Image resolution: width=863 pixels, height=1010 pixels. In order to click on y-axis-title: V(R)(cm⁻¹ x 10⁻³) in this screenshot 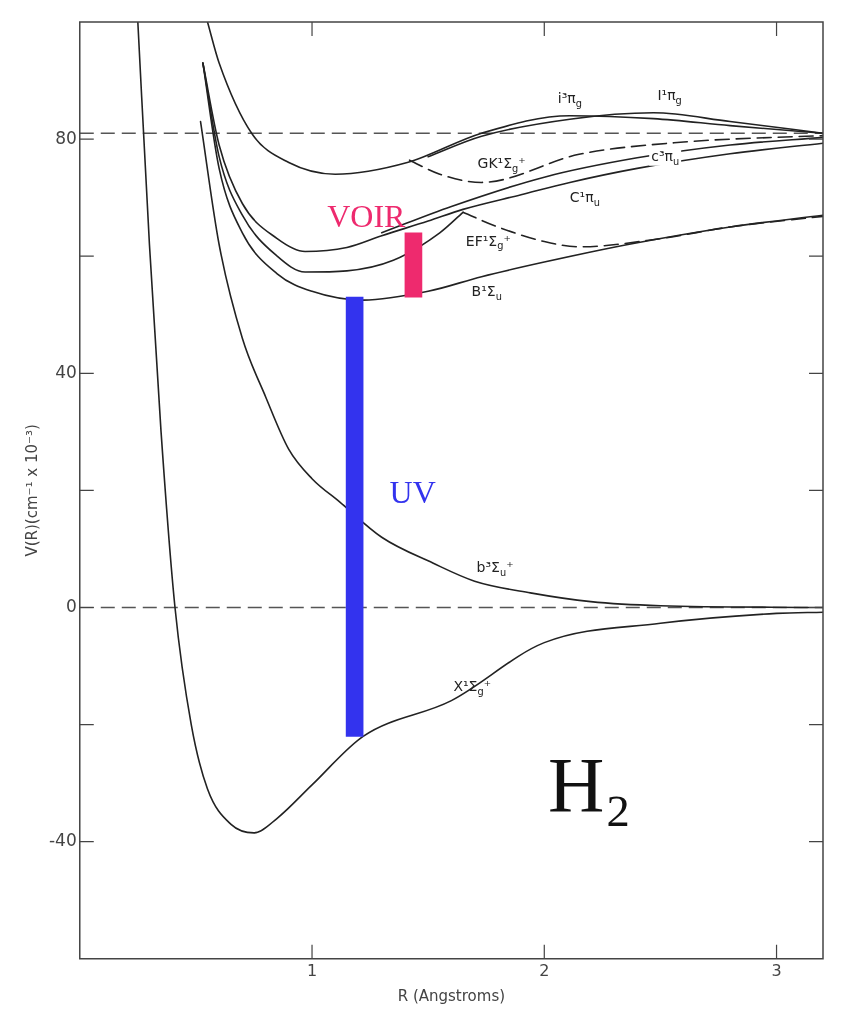, I will do `click(31, 490)`.